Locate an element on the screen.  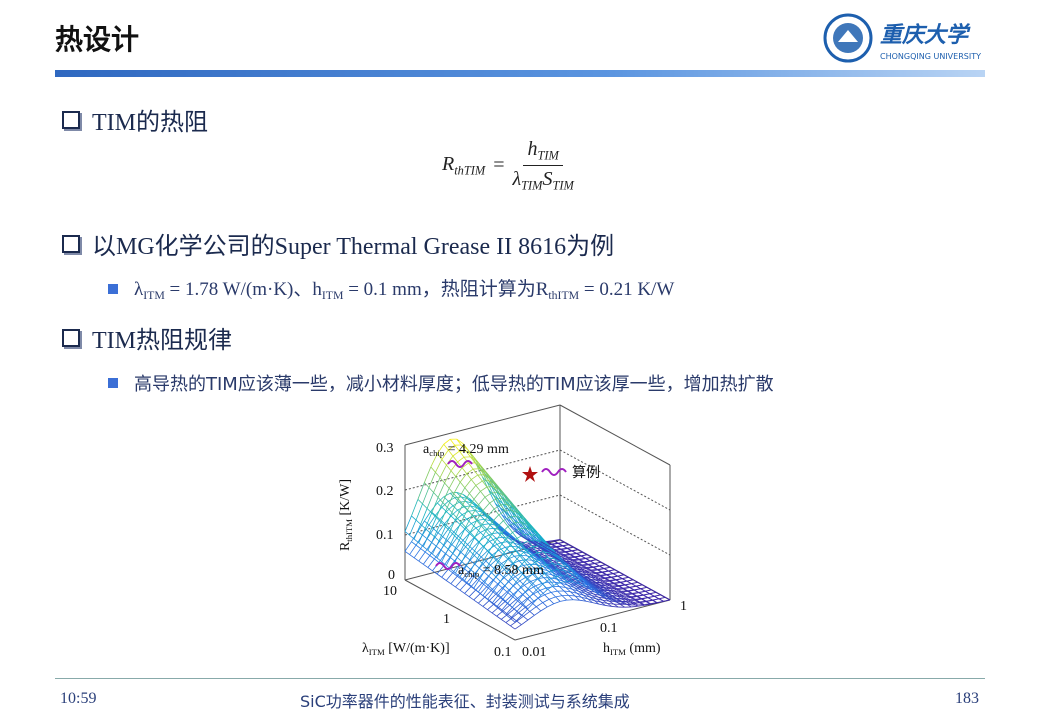
z-tick-label: 0 is located at coordinates (391, 575).